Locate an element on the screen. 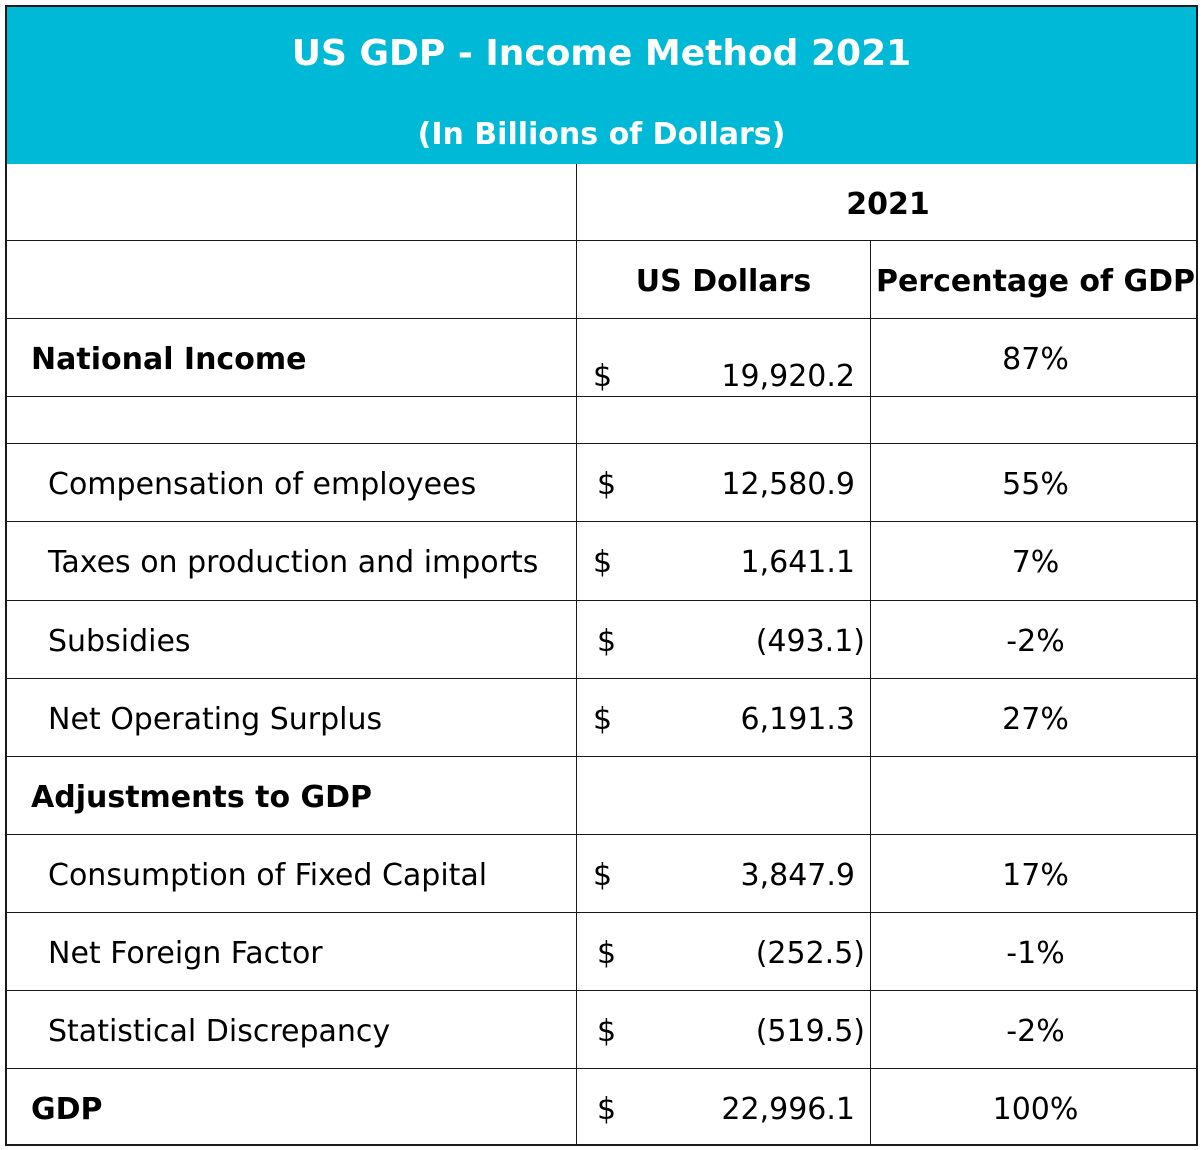  pct-column-header: Percentage of GDP is located at coordinates (1035, 281).